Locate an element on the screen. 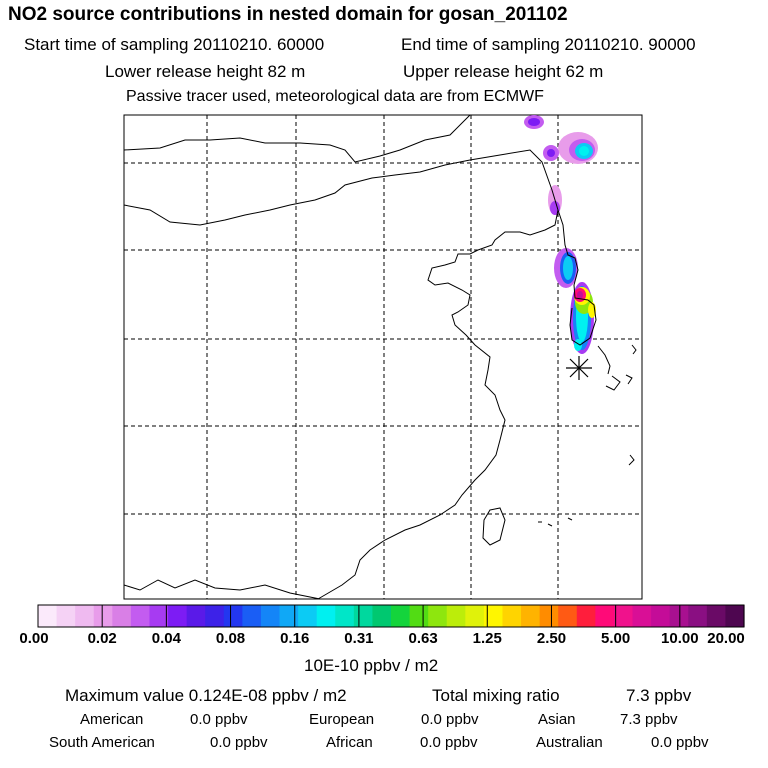  total-mixing-ratio-value: 7.3 ppbv is located at coordinates (659, 695).